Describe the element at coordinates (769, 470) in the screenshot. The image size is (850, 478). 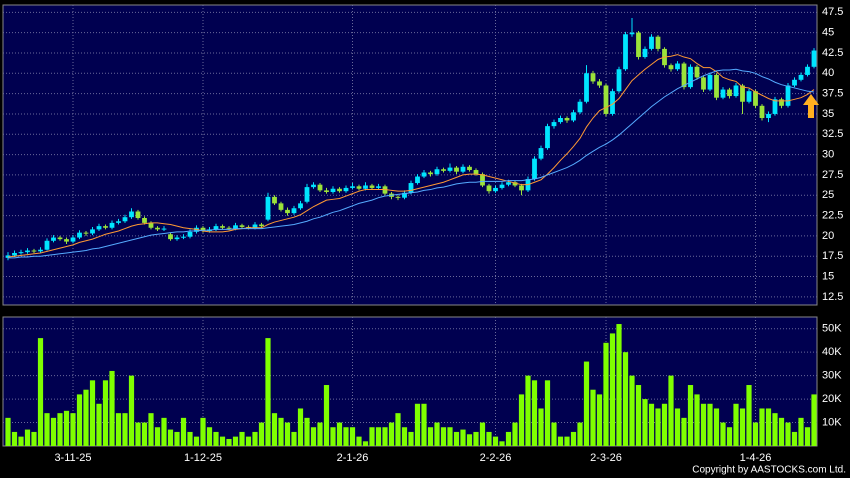
I see `copyright: Copyright by AASTOCKS.com Ltd.` at that location.